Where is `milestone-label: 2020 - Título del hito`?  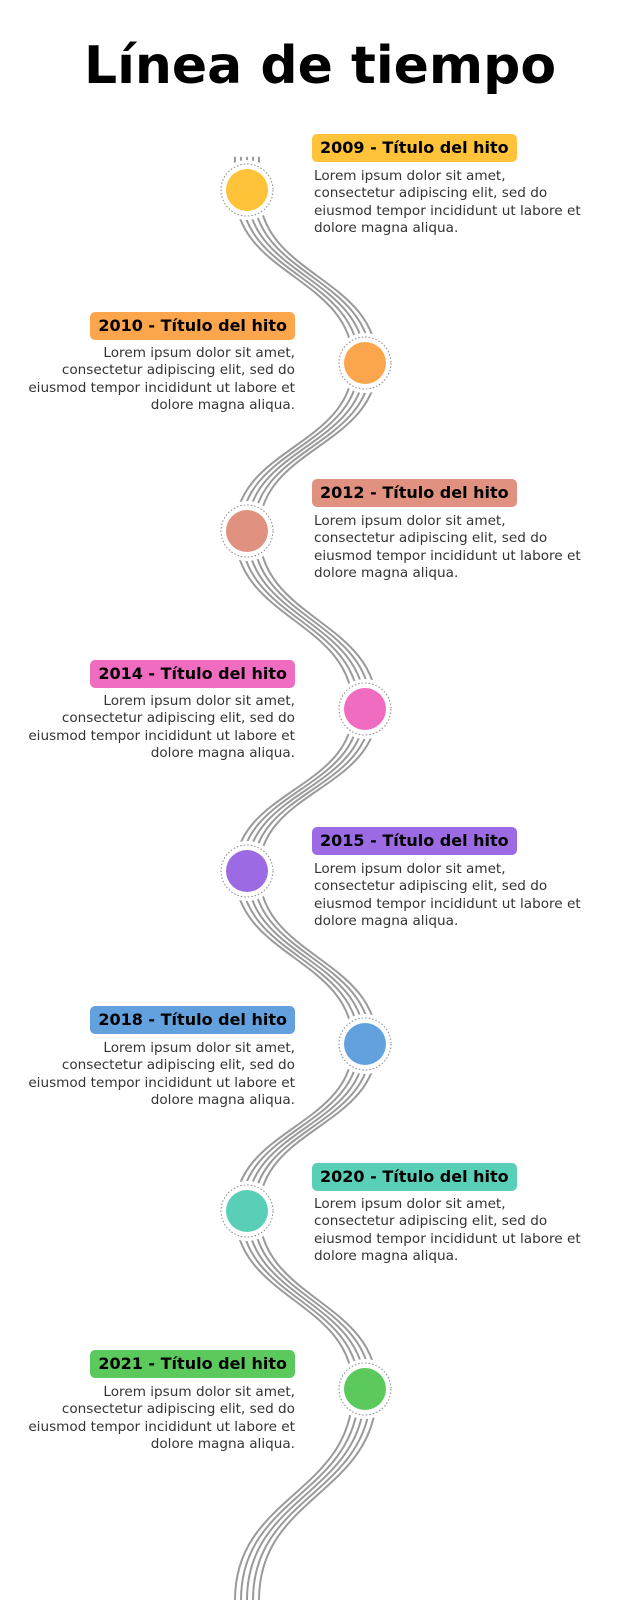
milestone-label: 2020 - Título del hito is located at coordinates (414, 1177).